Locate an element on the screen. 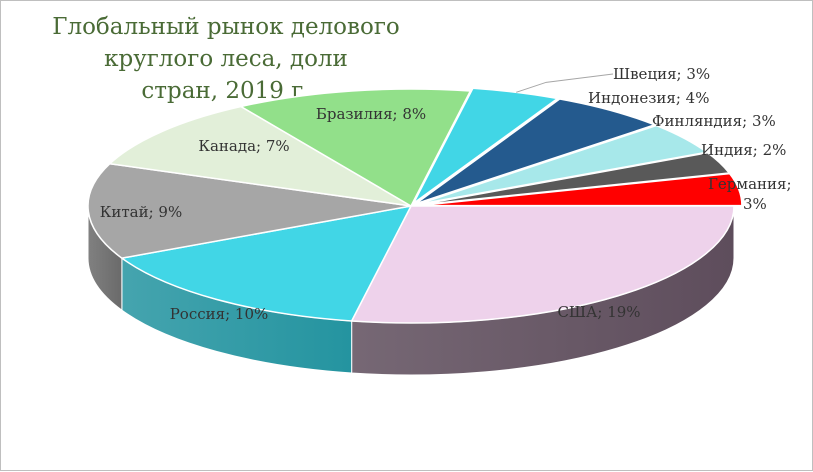  pie-slice-Бразилия is located at coordinates (355, 148).